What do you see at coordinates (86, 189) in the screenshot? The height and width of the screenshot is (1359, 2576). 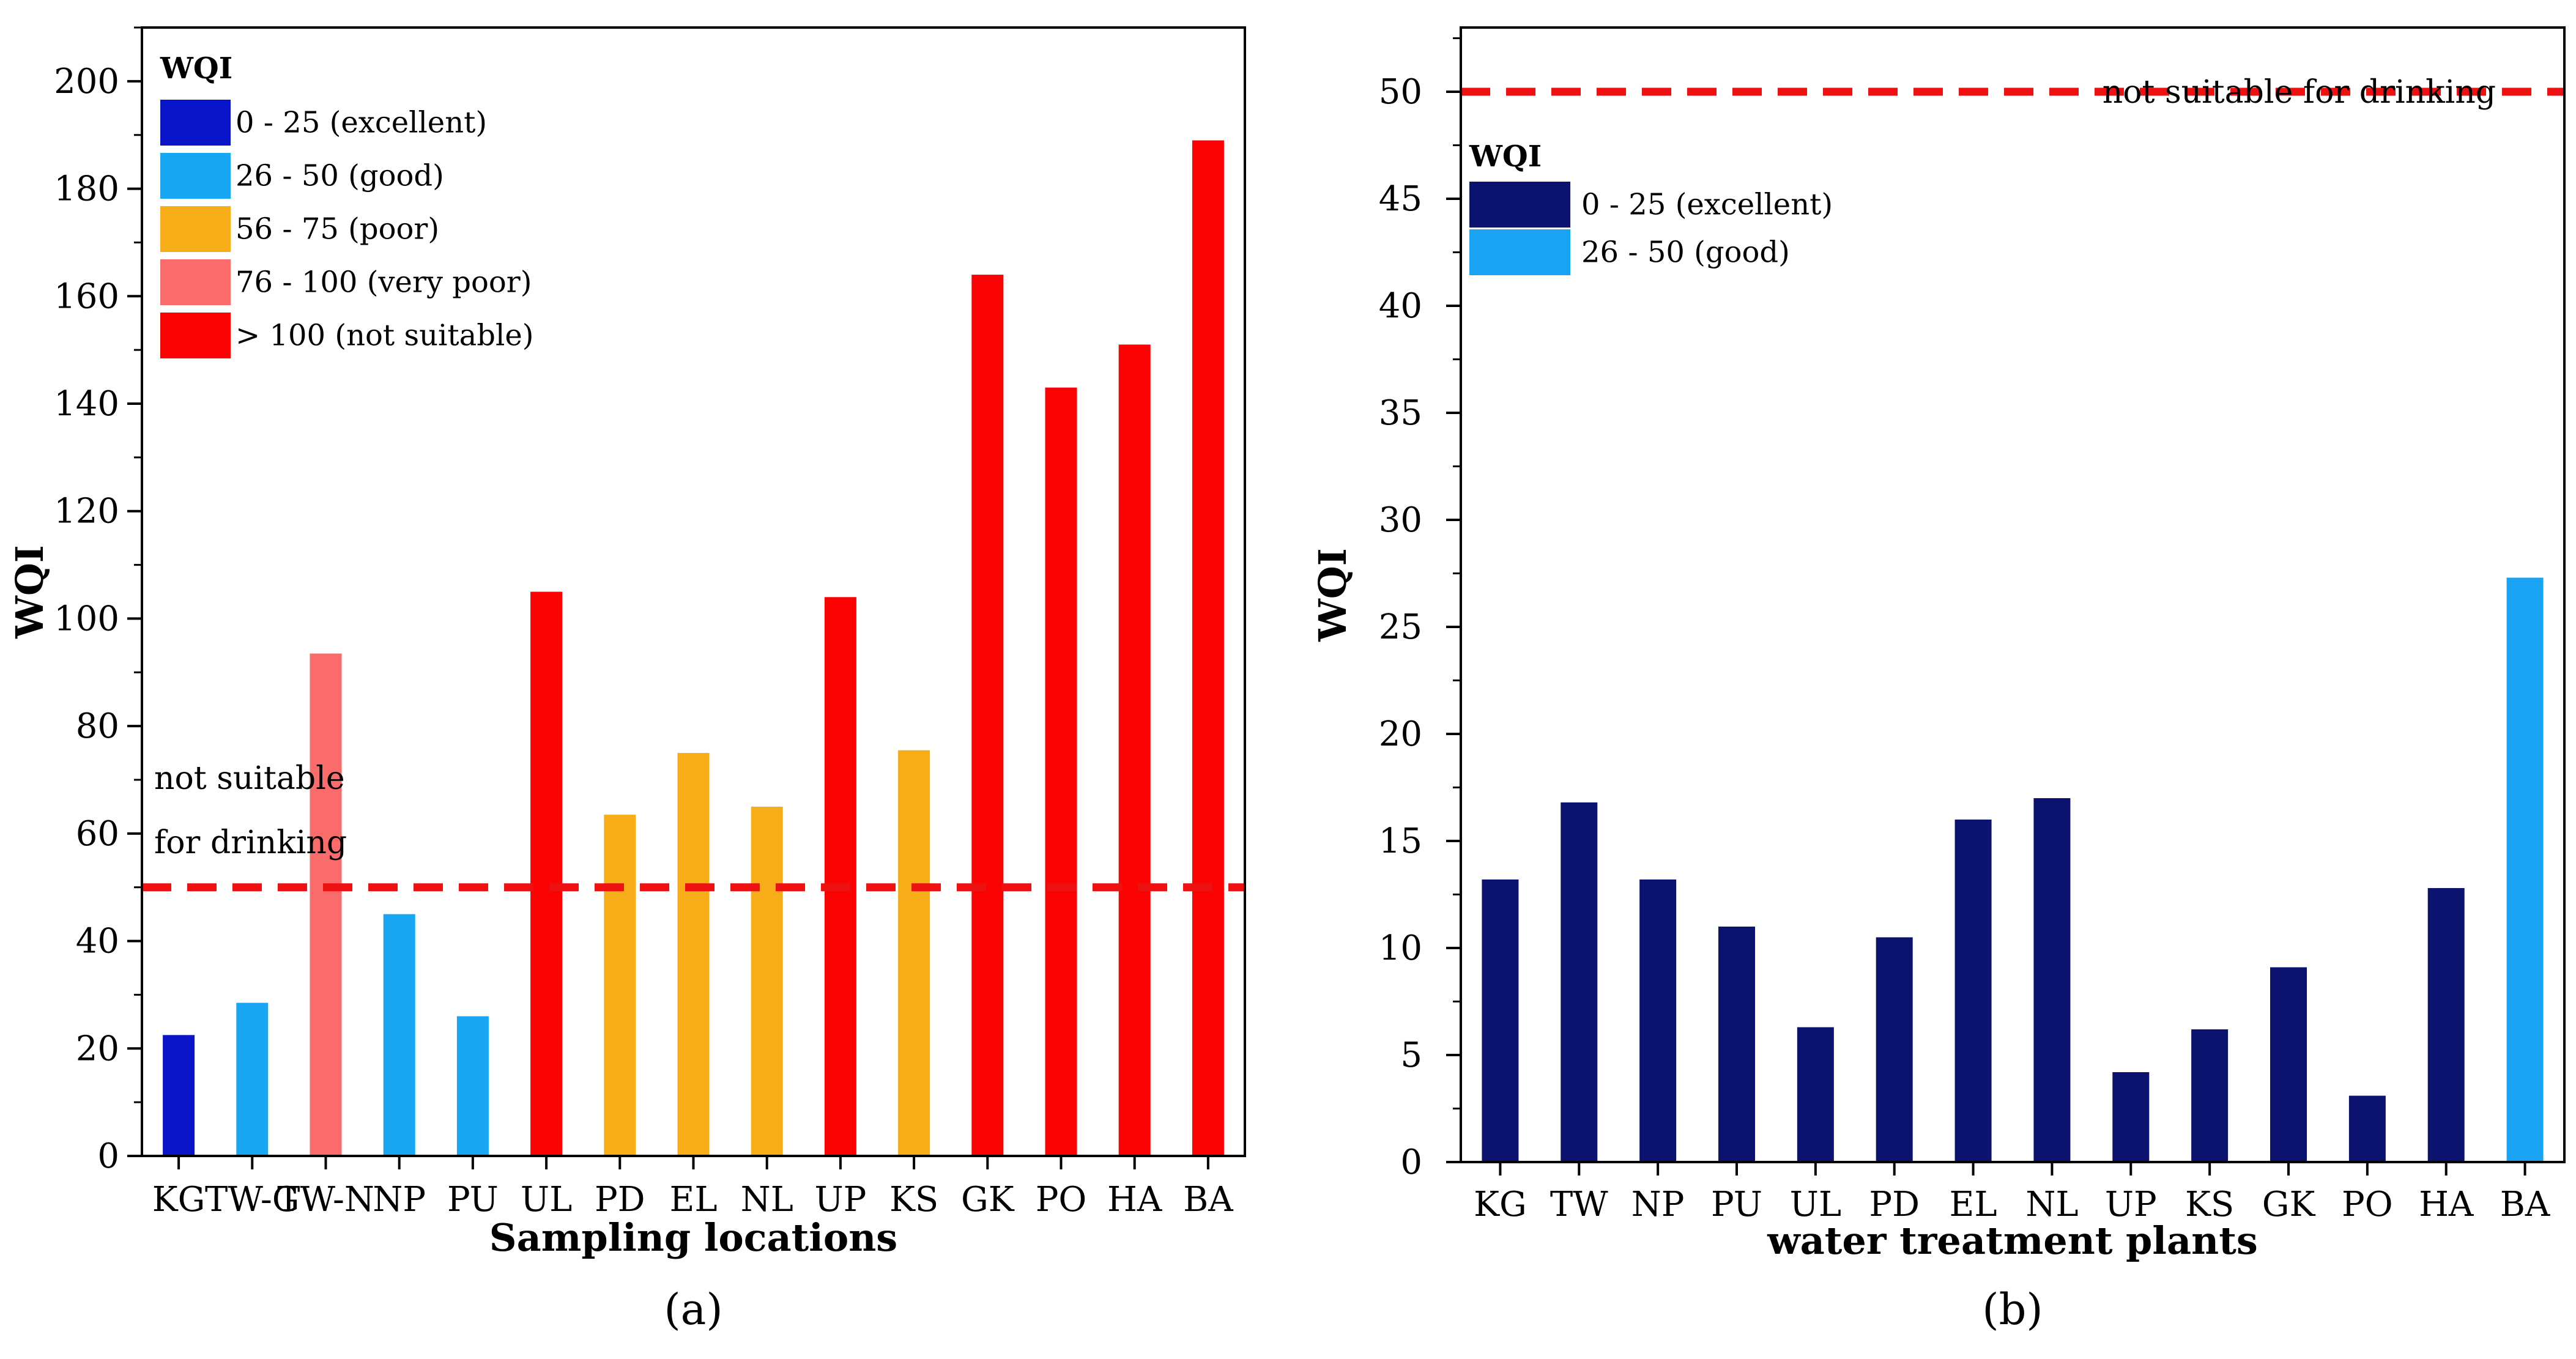 I see `y-tick-label: 180` at bounding box center [86, 189].